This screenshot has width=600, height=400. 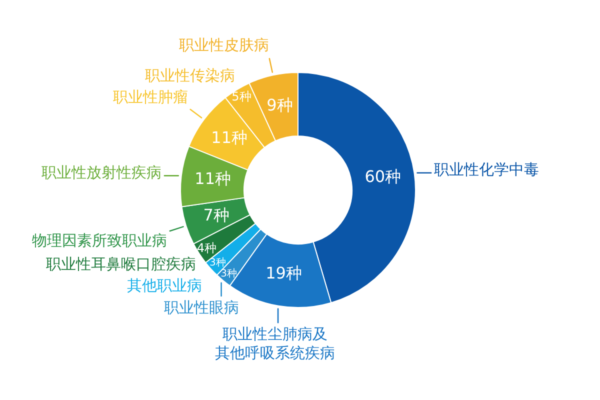 I want to click on slice-label: 职业性肿瘤, so click(x=150, y=97).